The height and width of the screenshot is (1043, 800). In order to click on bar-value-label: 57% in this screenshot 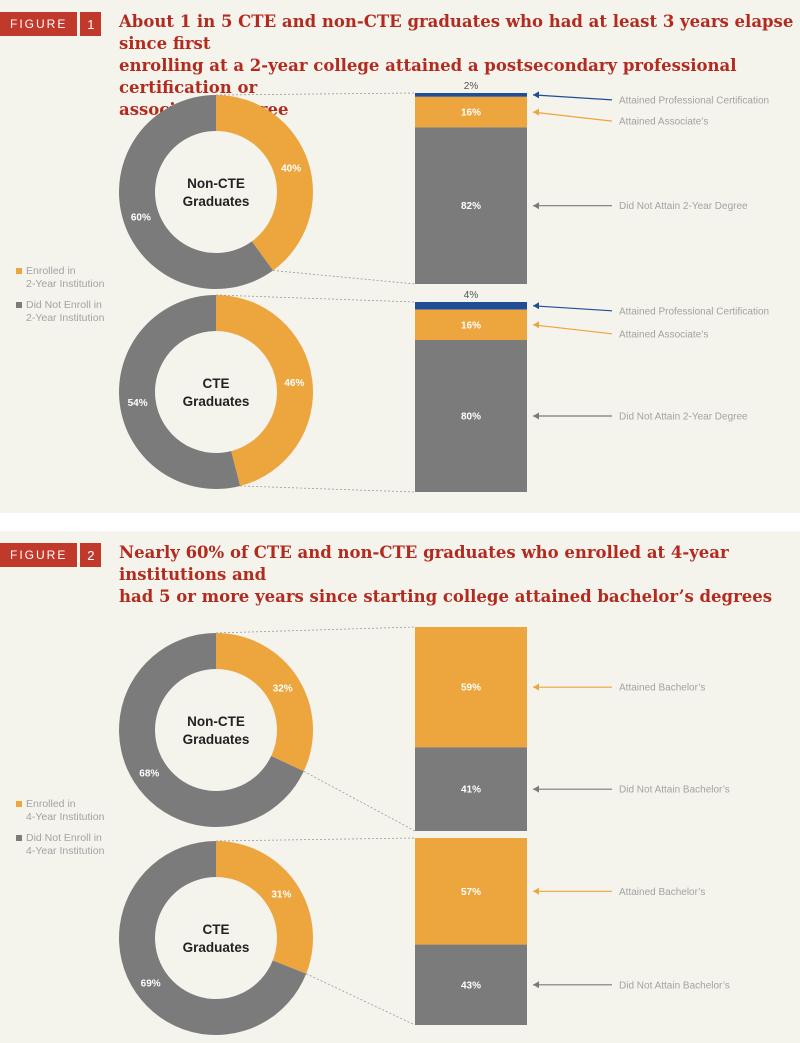, I will do `click(471, 892)`.